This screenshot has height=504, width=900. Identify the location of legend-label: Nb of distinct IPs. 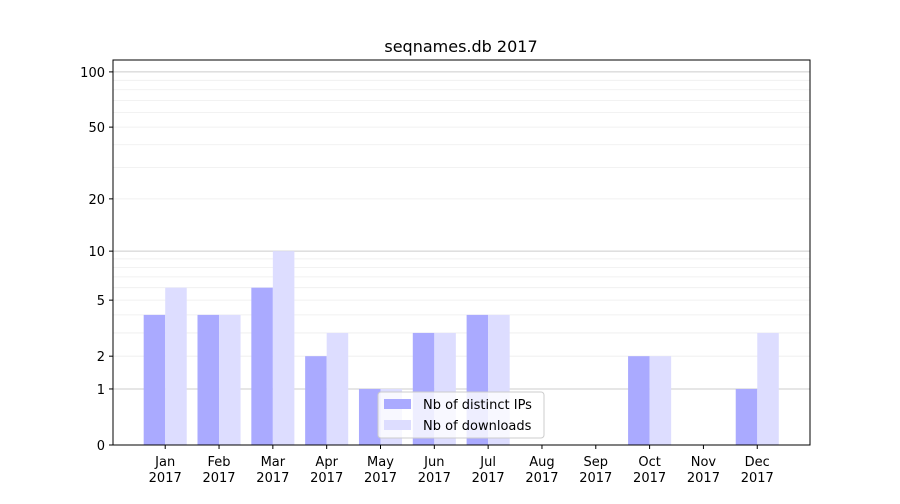
(477, 405).